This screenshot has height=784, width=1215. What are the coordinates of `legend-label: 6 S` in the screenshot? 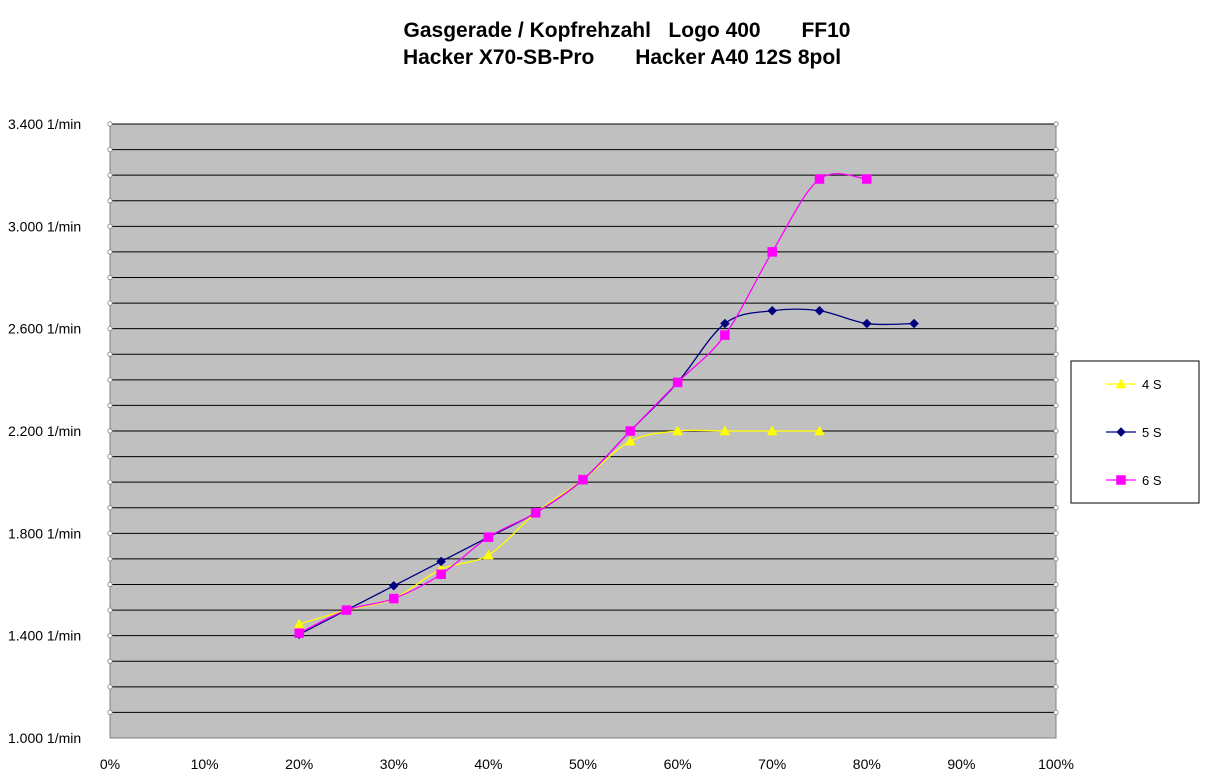 It's located at (1152, 480).